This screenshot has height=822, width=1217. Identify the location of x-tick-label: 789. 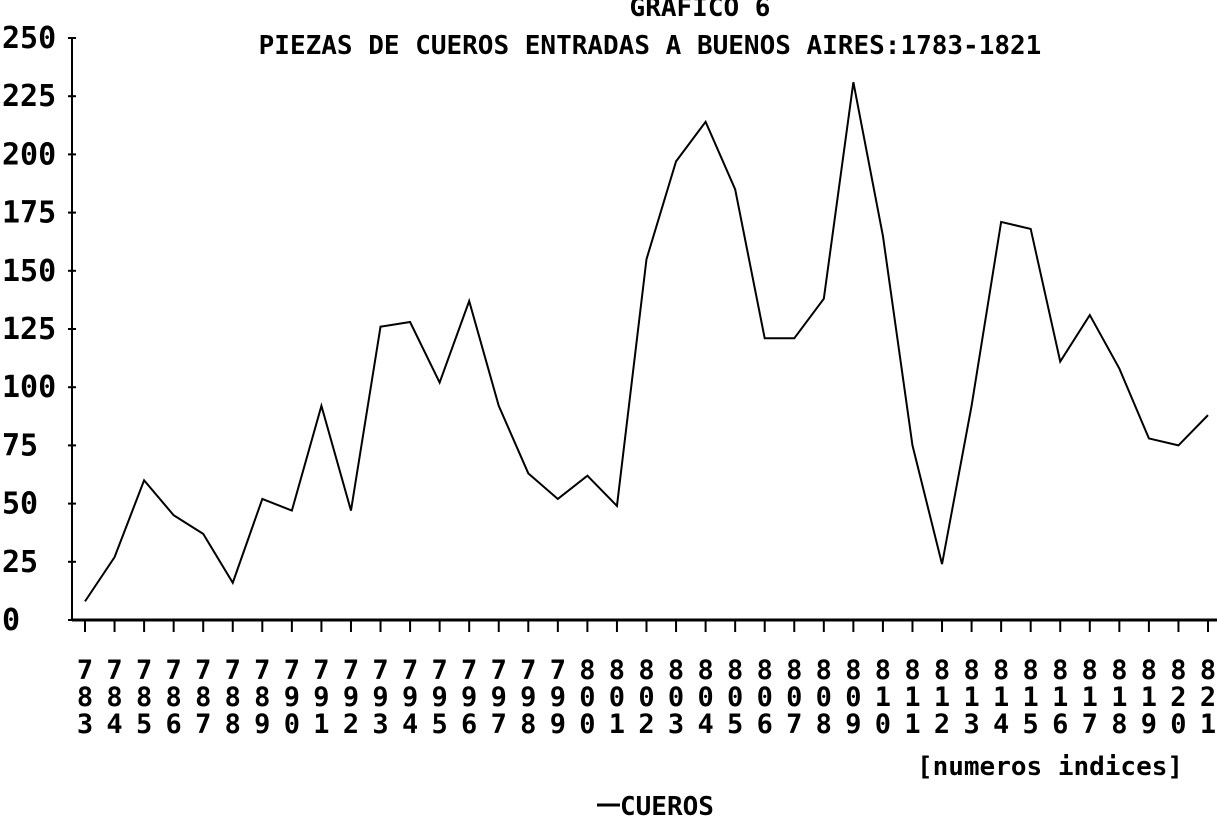
(262, 695).